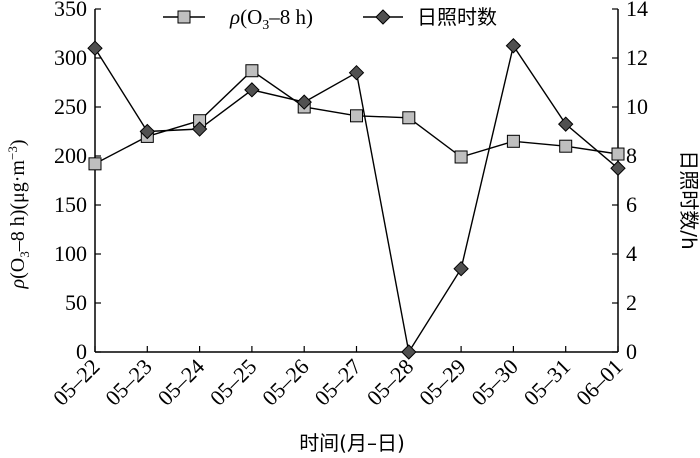 The image size is (700, 458). I want to click on y-right-tick-label: 4, so click(631, 253).